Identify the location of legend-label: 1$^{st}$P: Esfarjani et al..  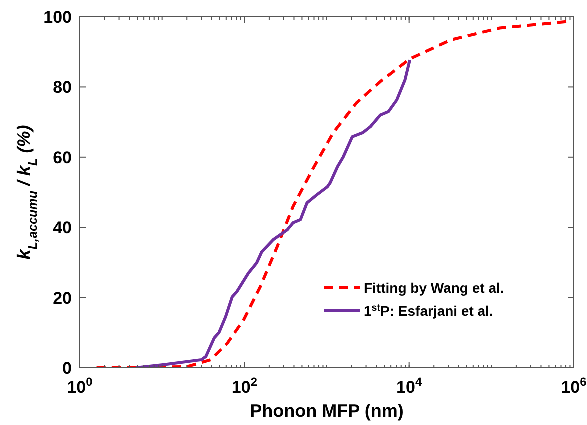
(429, 310).